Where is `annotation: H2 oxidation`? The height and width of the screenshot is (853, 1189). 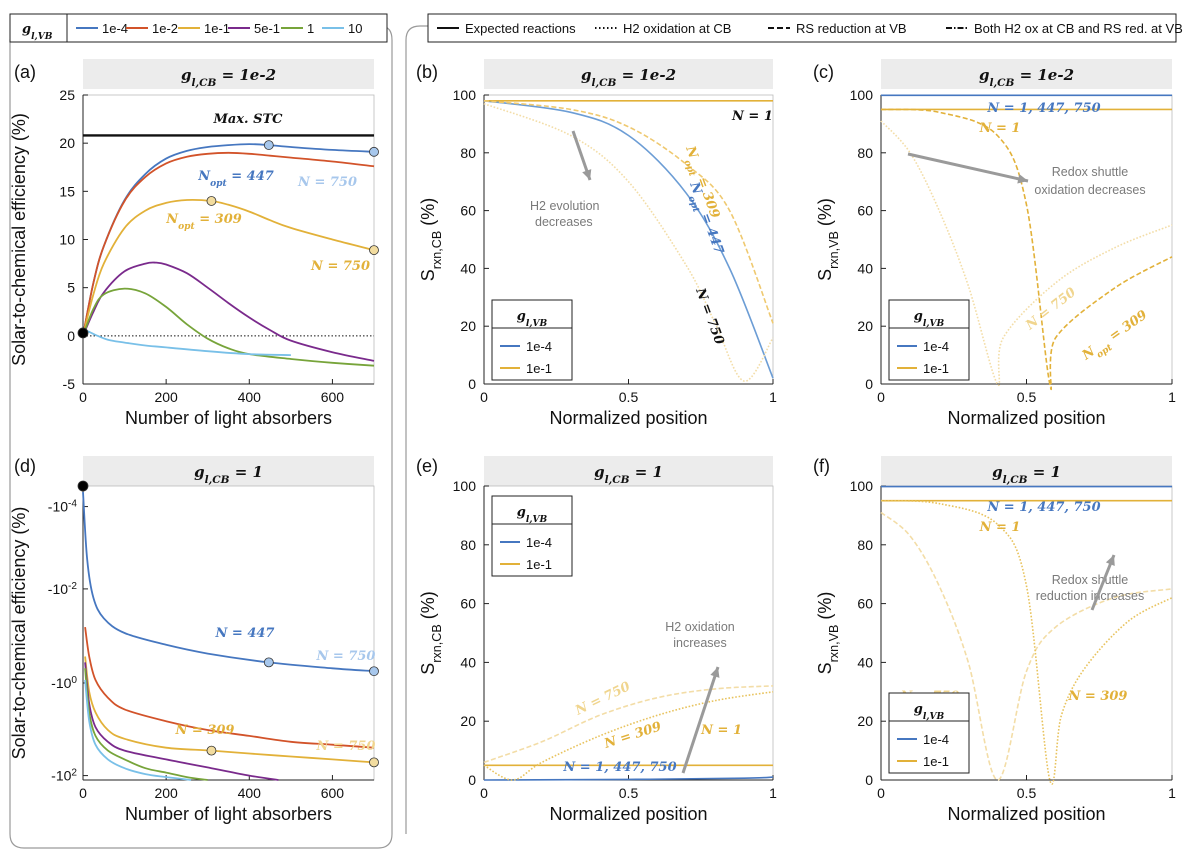 annotation: H2 oxidation is located at coordinates (700, 627).